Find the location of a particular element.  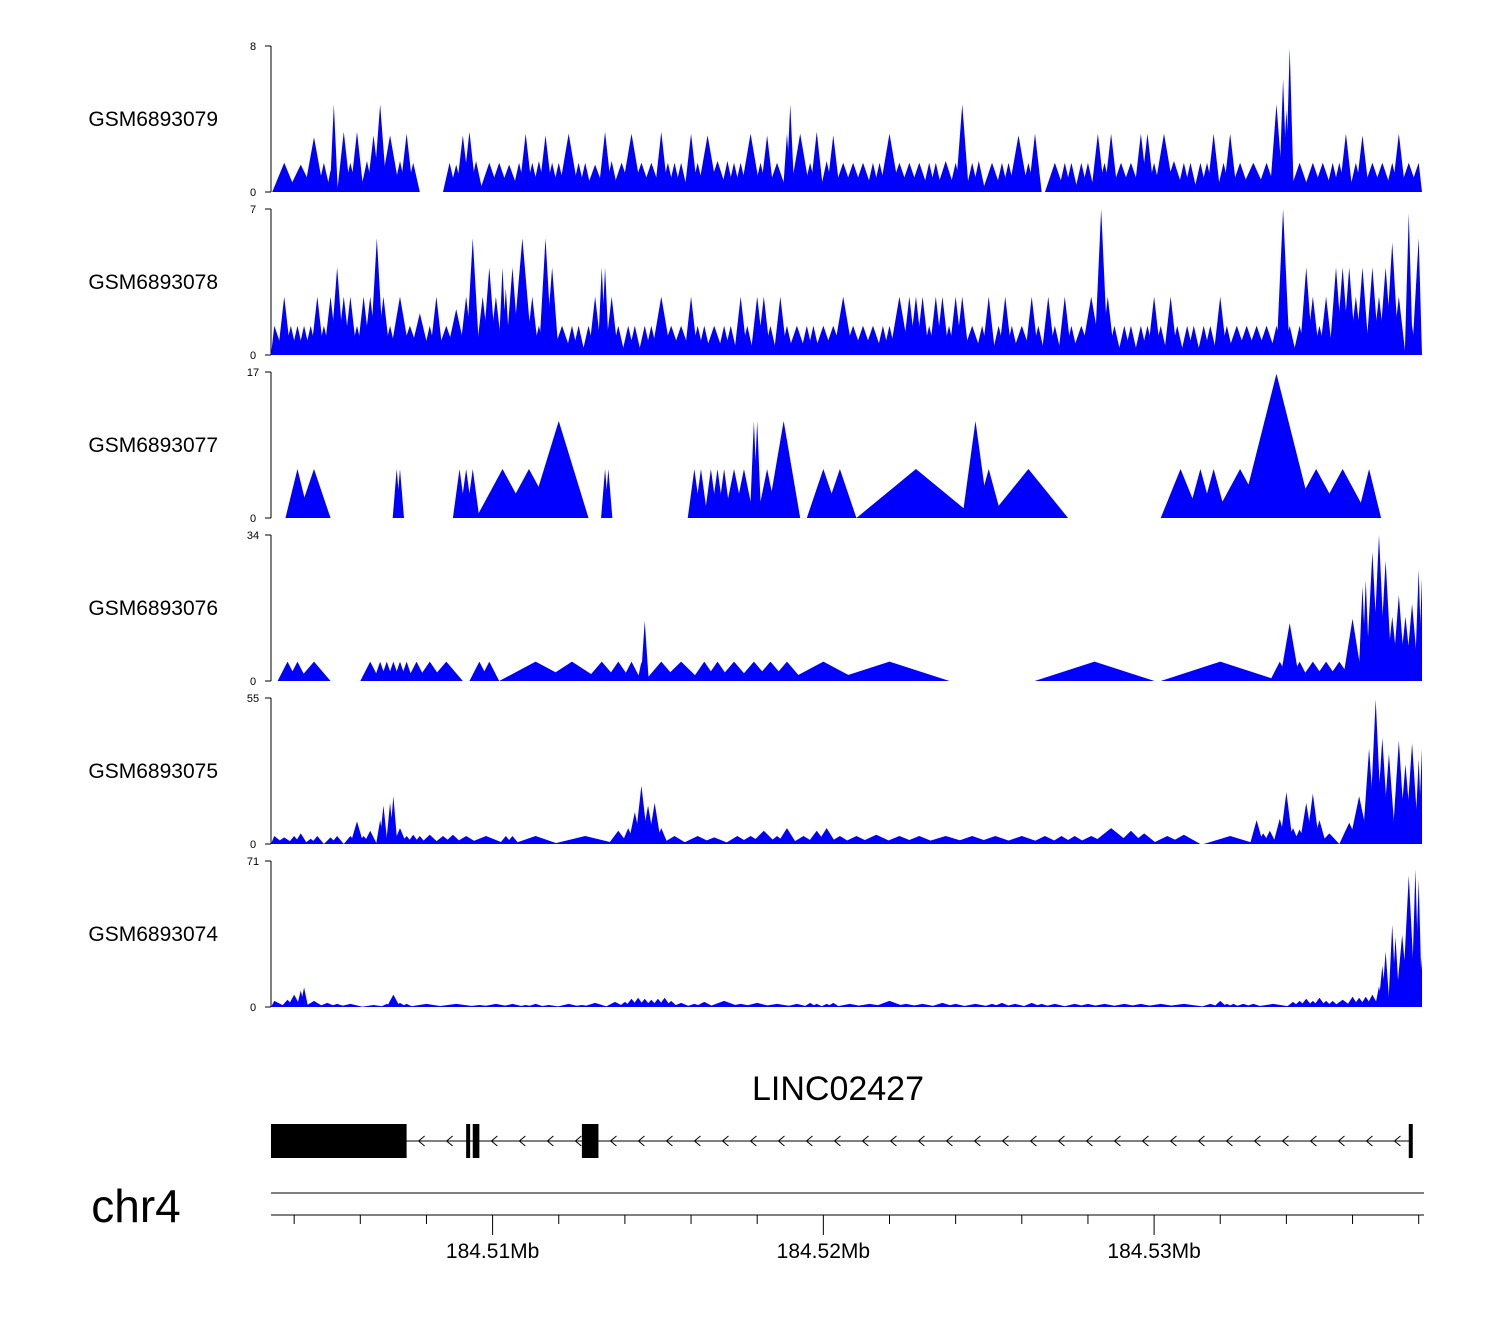

track-label: GSM6893078 is located at coordinates (153, 282).